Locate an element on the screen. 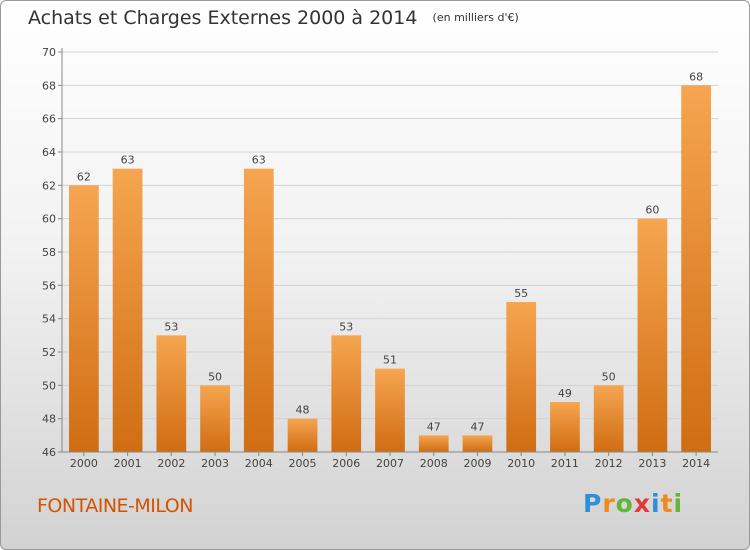 The height and width of the screenshot is (550, 750). x-tick-label: 2002 is located at coordinates (171, 463).